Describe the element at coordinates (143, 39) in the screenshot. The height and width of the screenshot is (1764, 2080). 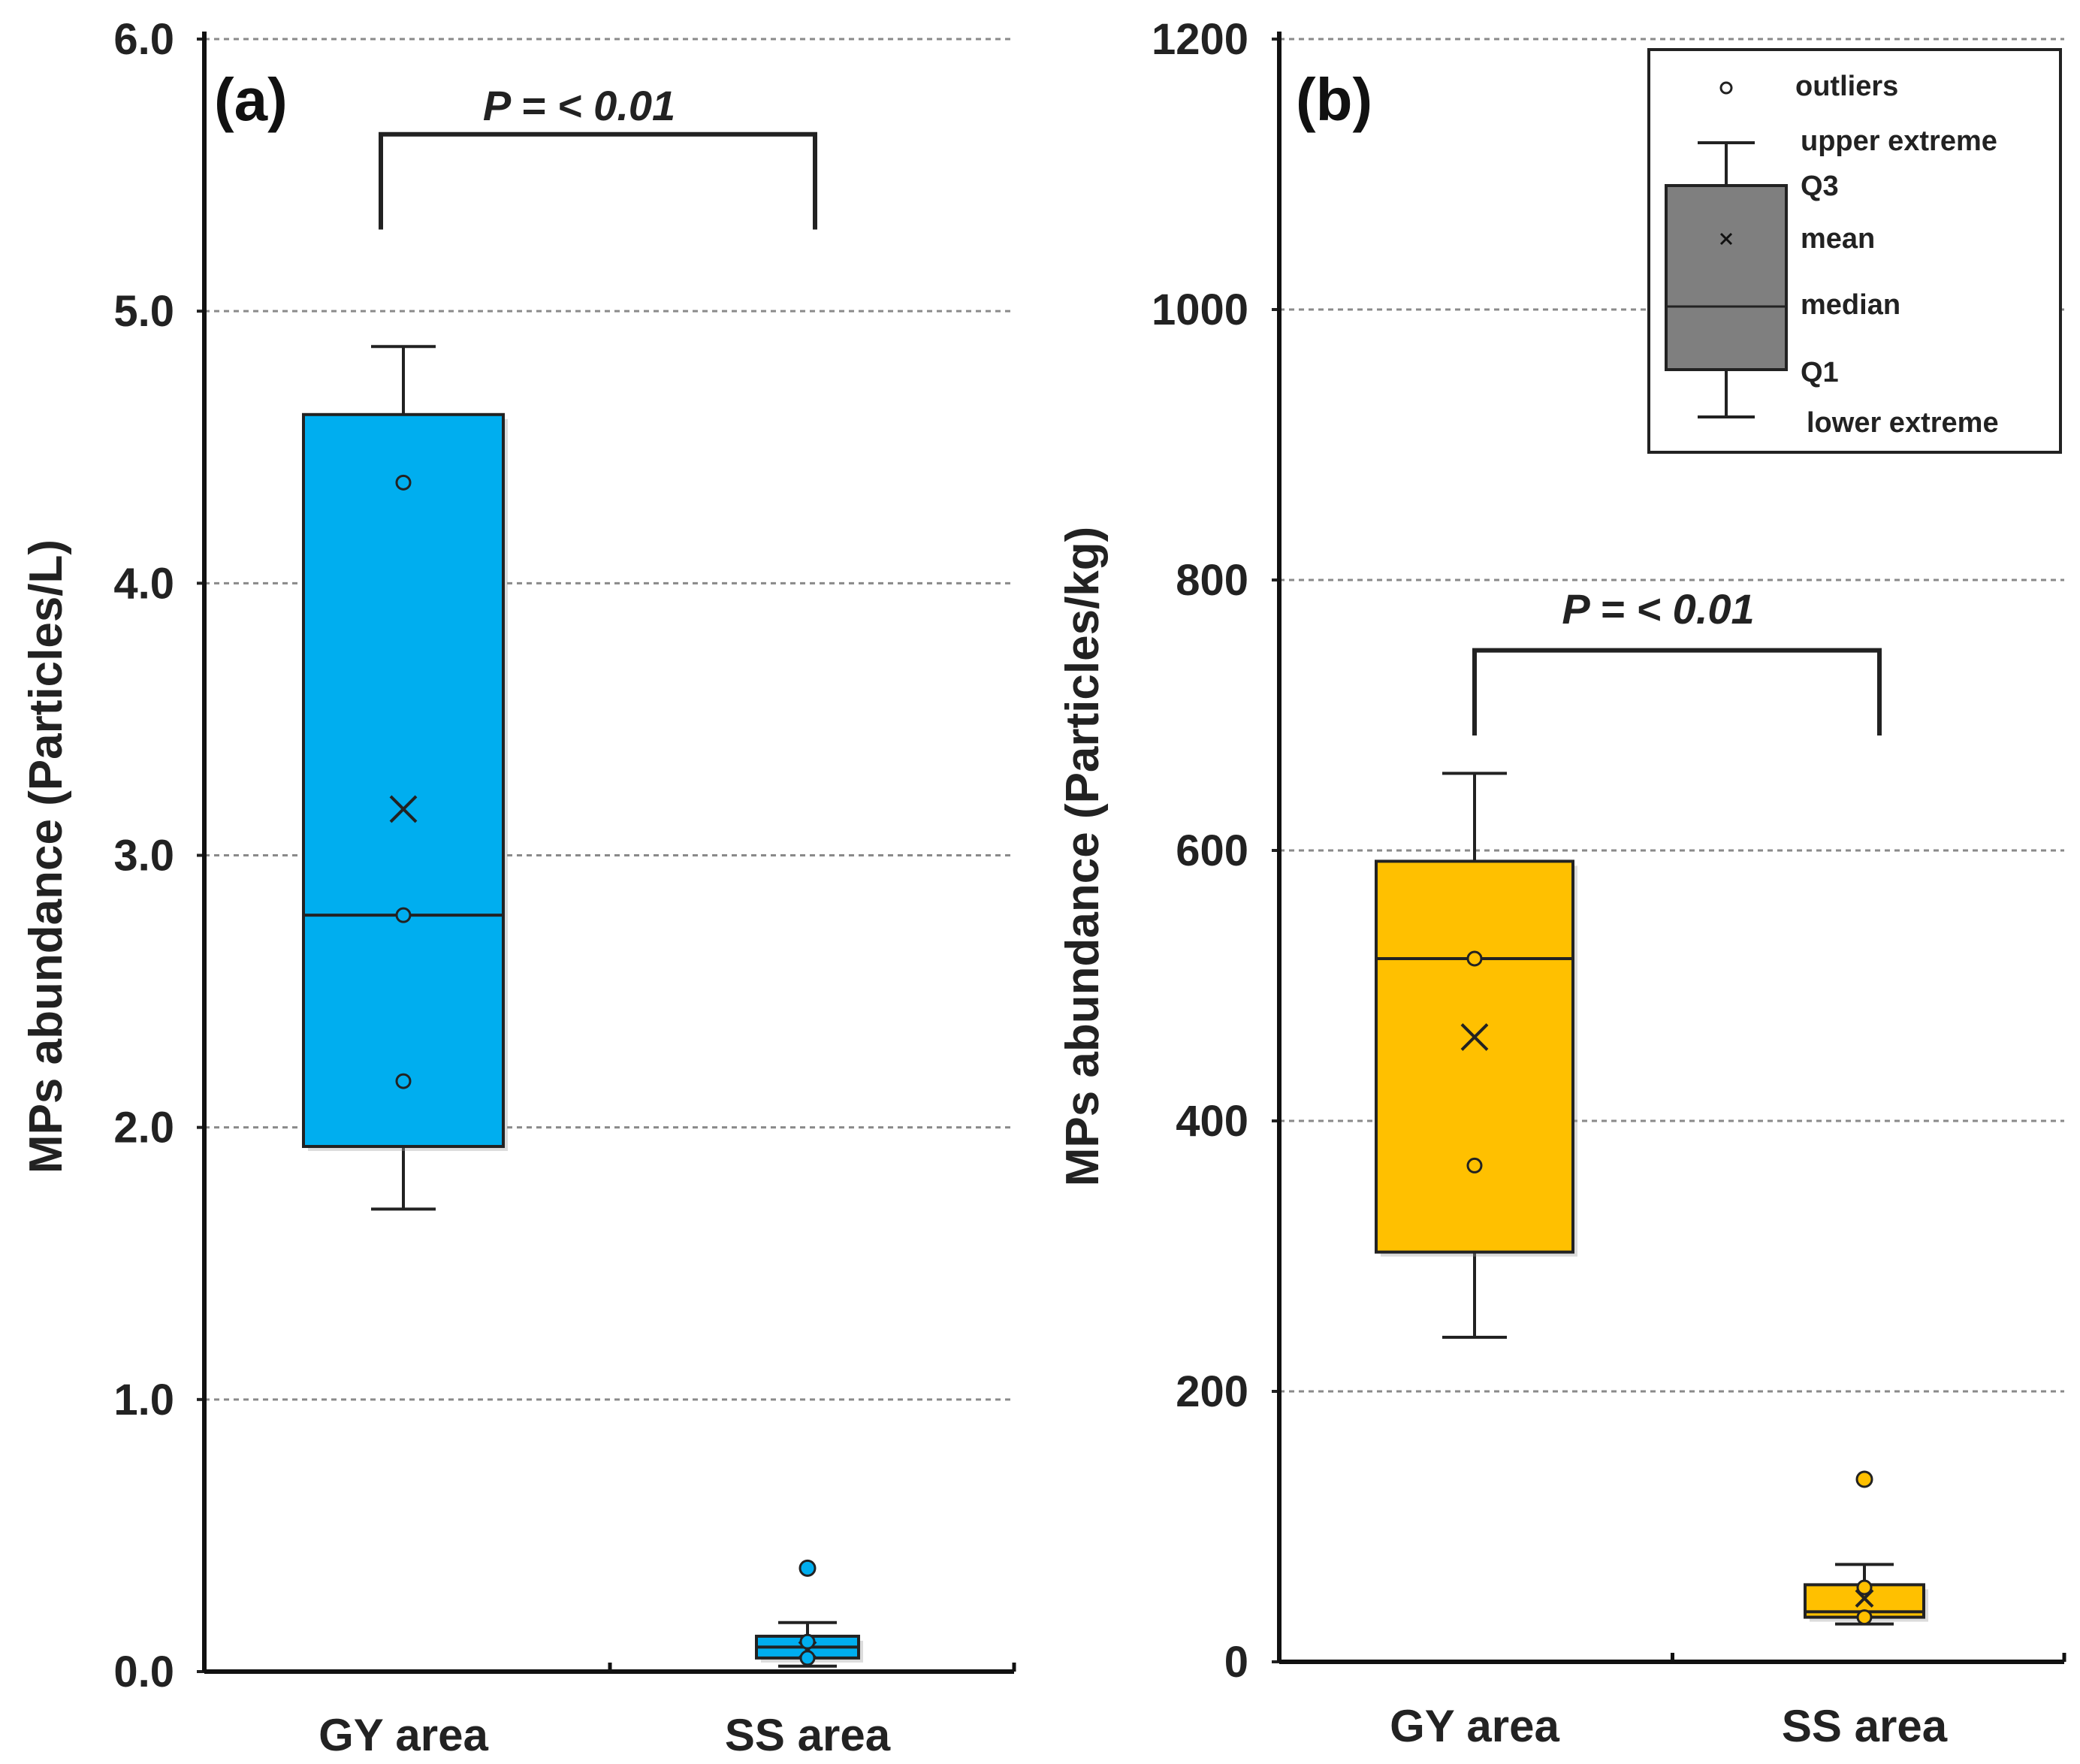
I see `y-tick-label: 6.0` at that location.